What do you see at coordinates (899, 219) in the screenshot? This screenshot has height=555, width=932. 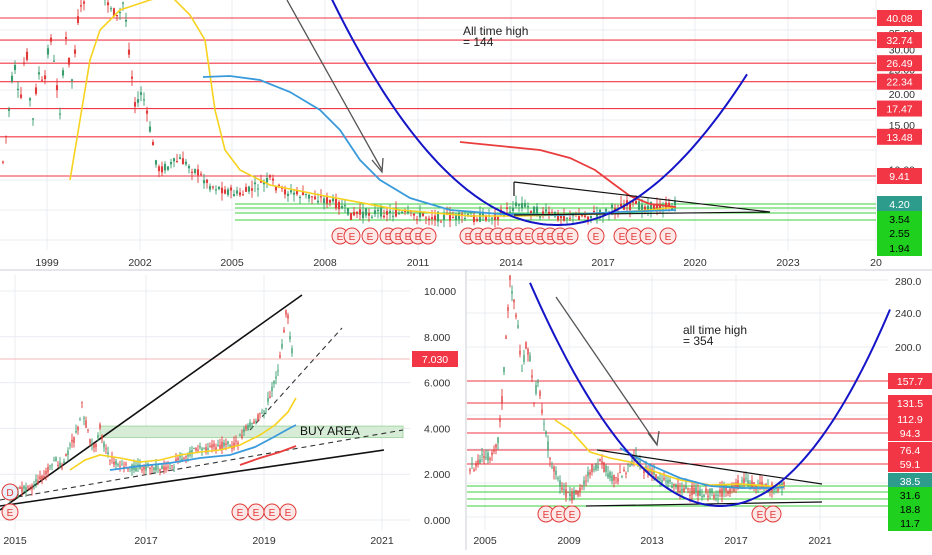 I see `price-tag: 3.54` at bounding box center [899, 219].